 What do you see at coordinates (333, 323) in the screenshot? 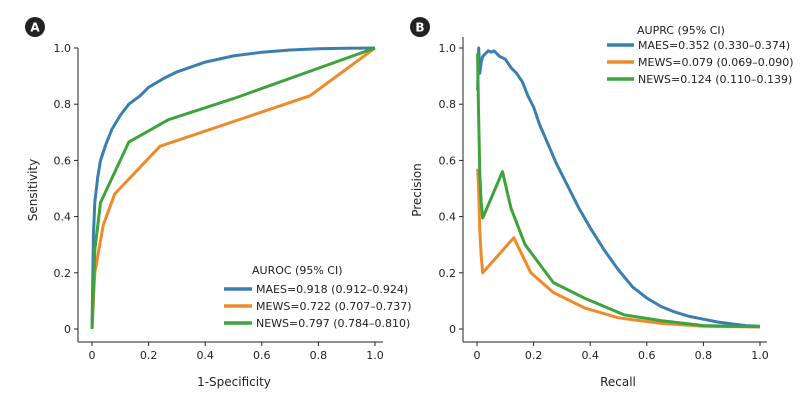
I see `panel-a-legend-label-news: NEWS=0.797 (0.784–0.810)` at bounding box center [333, 323].